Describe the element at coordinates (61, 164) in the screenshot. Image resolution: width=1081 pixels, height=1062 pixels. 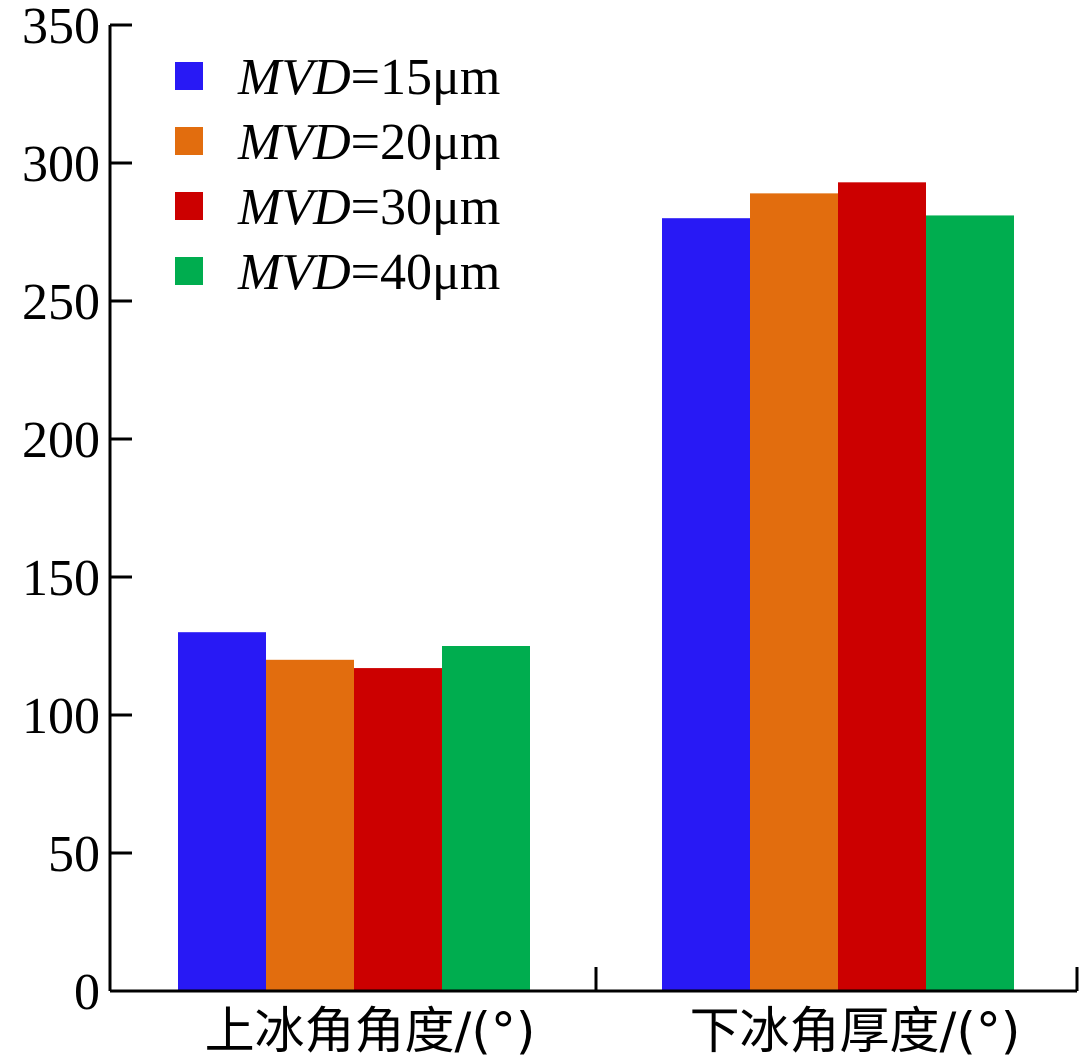
I see `y-tick-label: 300` at that location.